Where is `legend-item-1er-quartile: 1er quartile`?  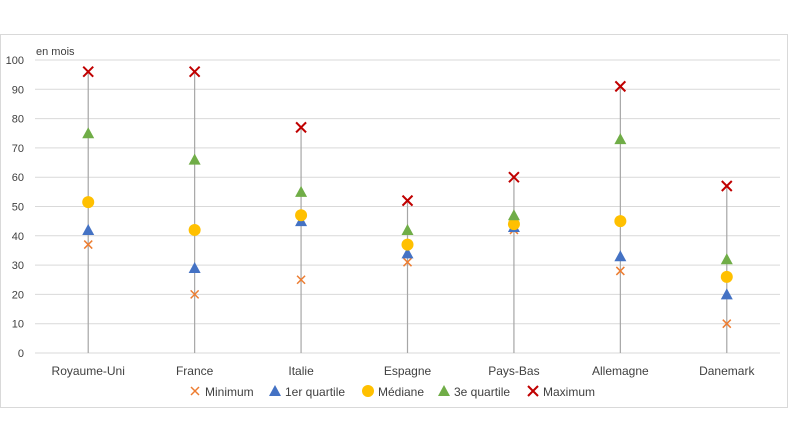
legend-item-1er-quartile: 1er quartile is located at coordinates (307, 392).